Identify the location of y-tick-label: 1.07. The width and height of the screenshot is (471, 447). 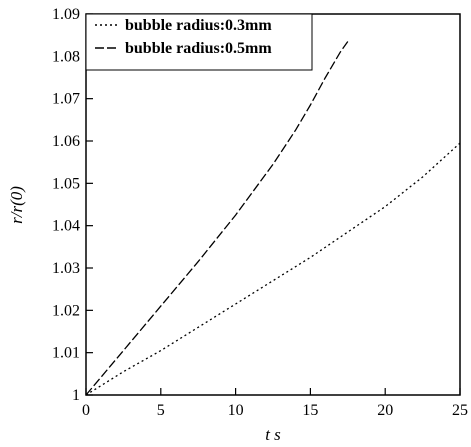
(66, 99).